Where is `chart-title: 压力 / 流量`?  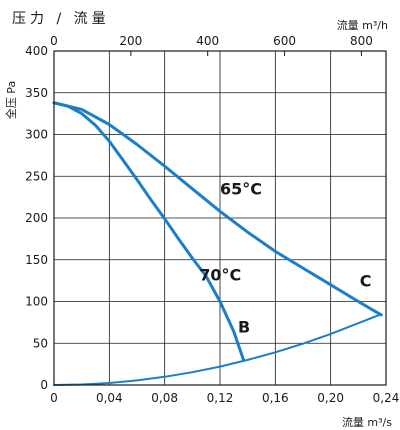
chart-title: 压力 / 流量 is located at coordinates (61, 19).